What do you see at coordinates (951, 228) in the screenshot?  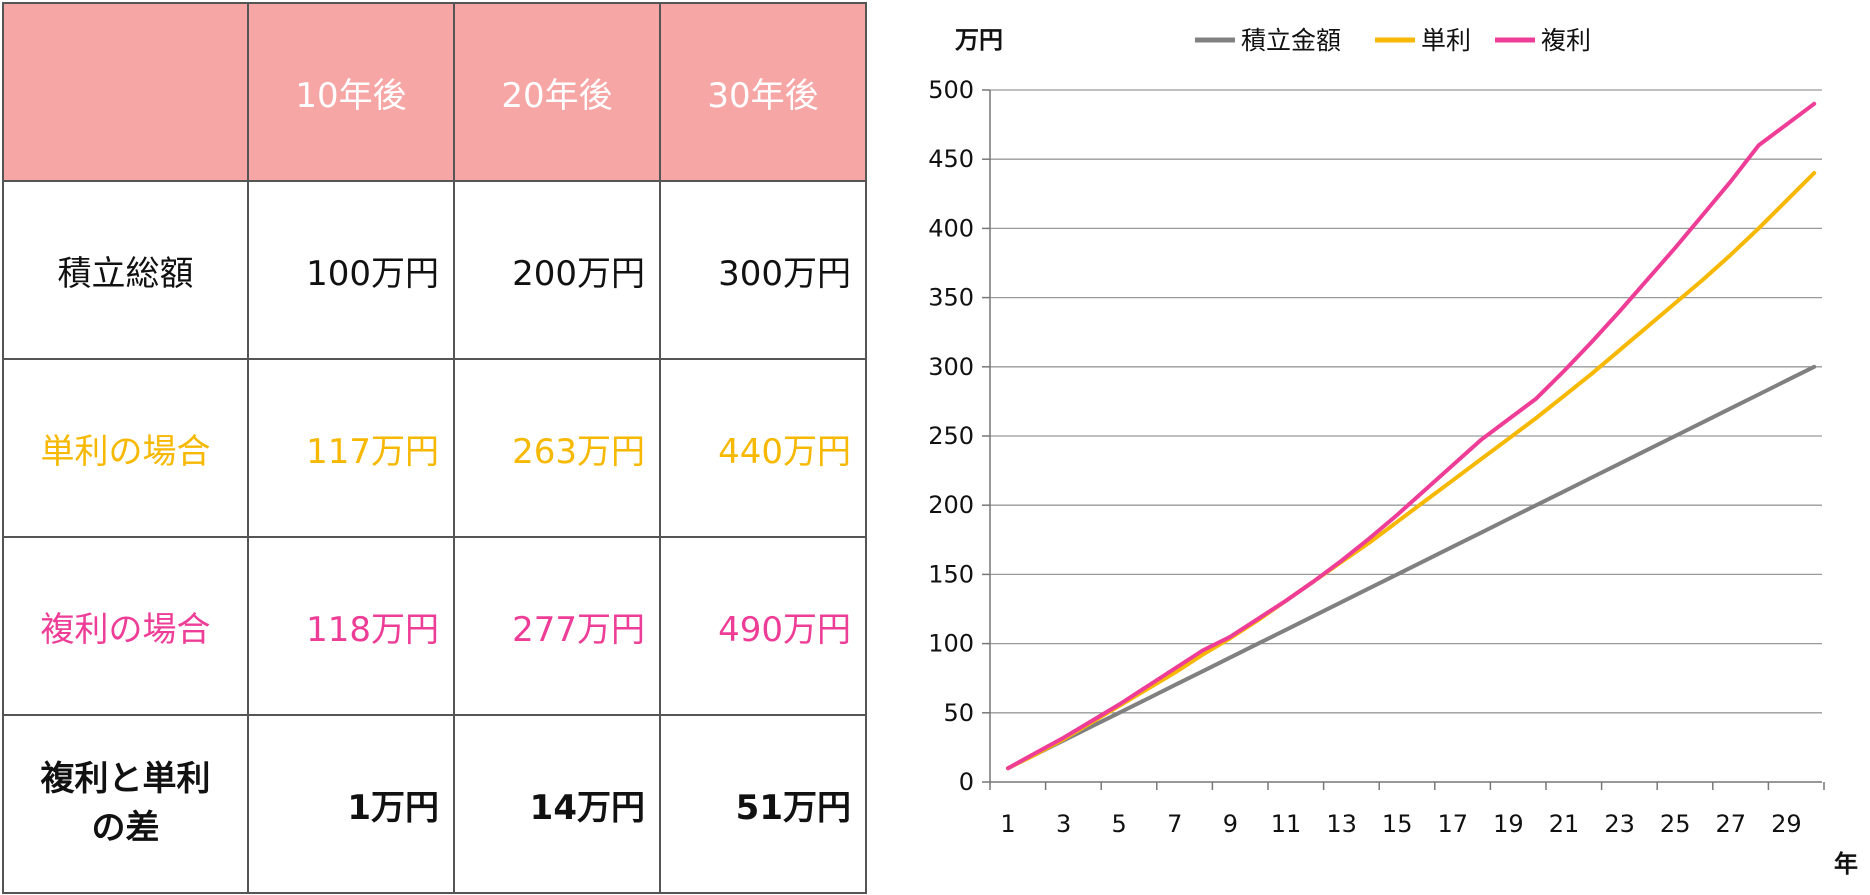 I see `y-tick-label-400: 400` at bounding box center [951, 228].